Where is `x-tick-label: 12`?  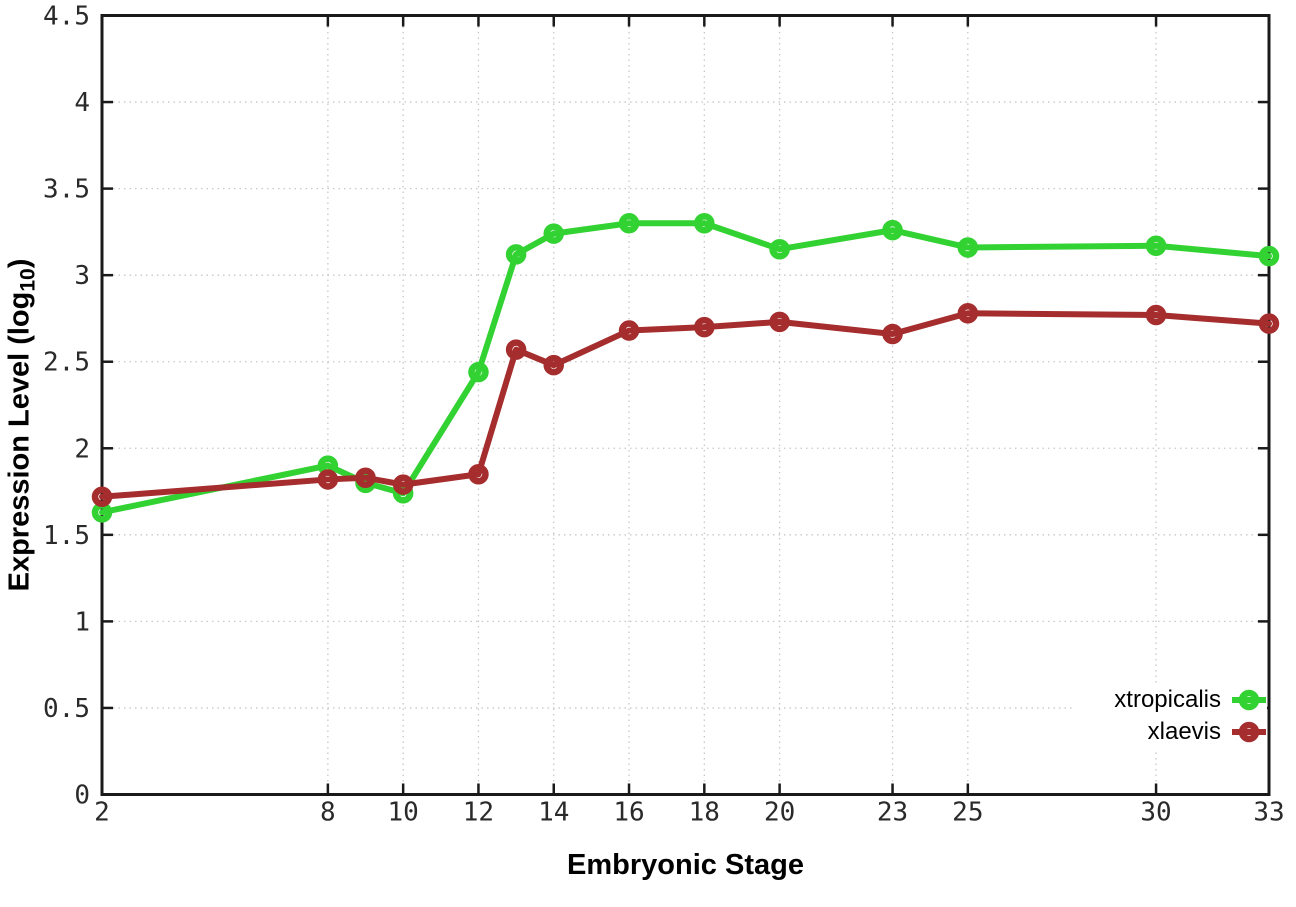 x-tick-label: 12 is located at coordinates (478, 813).